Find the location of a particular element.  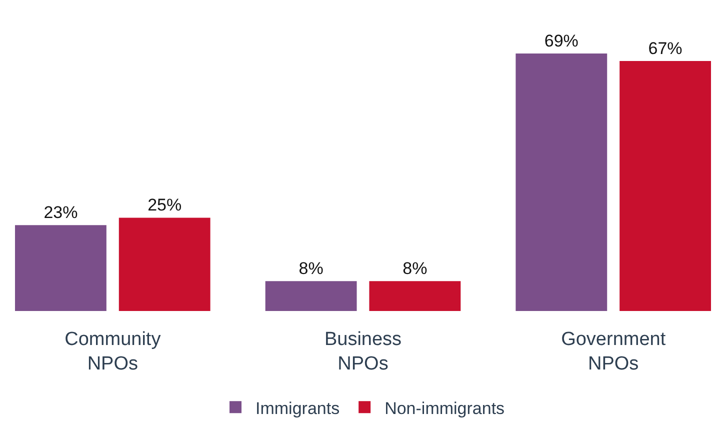

data-label: 69% is located at coordinates (561, 41).